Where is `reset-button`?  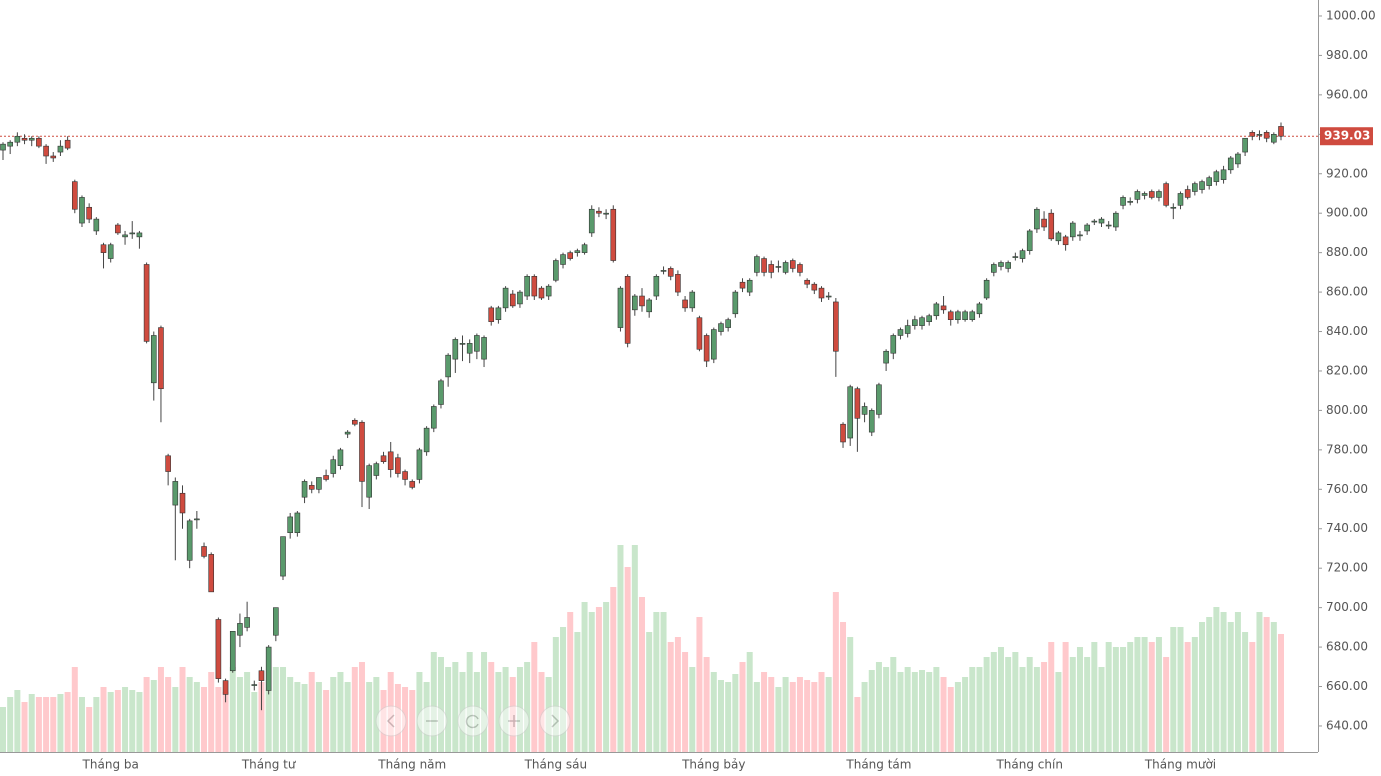
reset-button is located at coordinates (473, 721).